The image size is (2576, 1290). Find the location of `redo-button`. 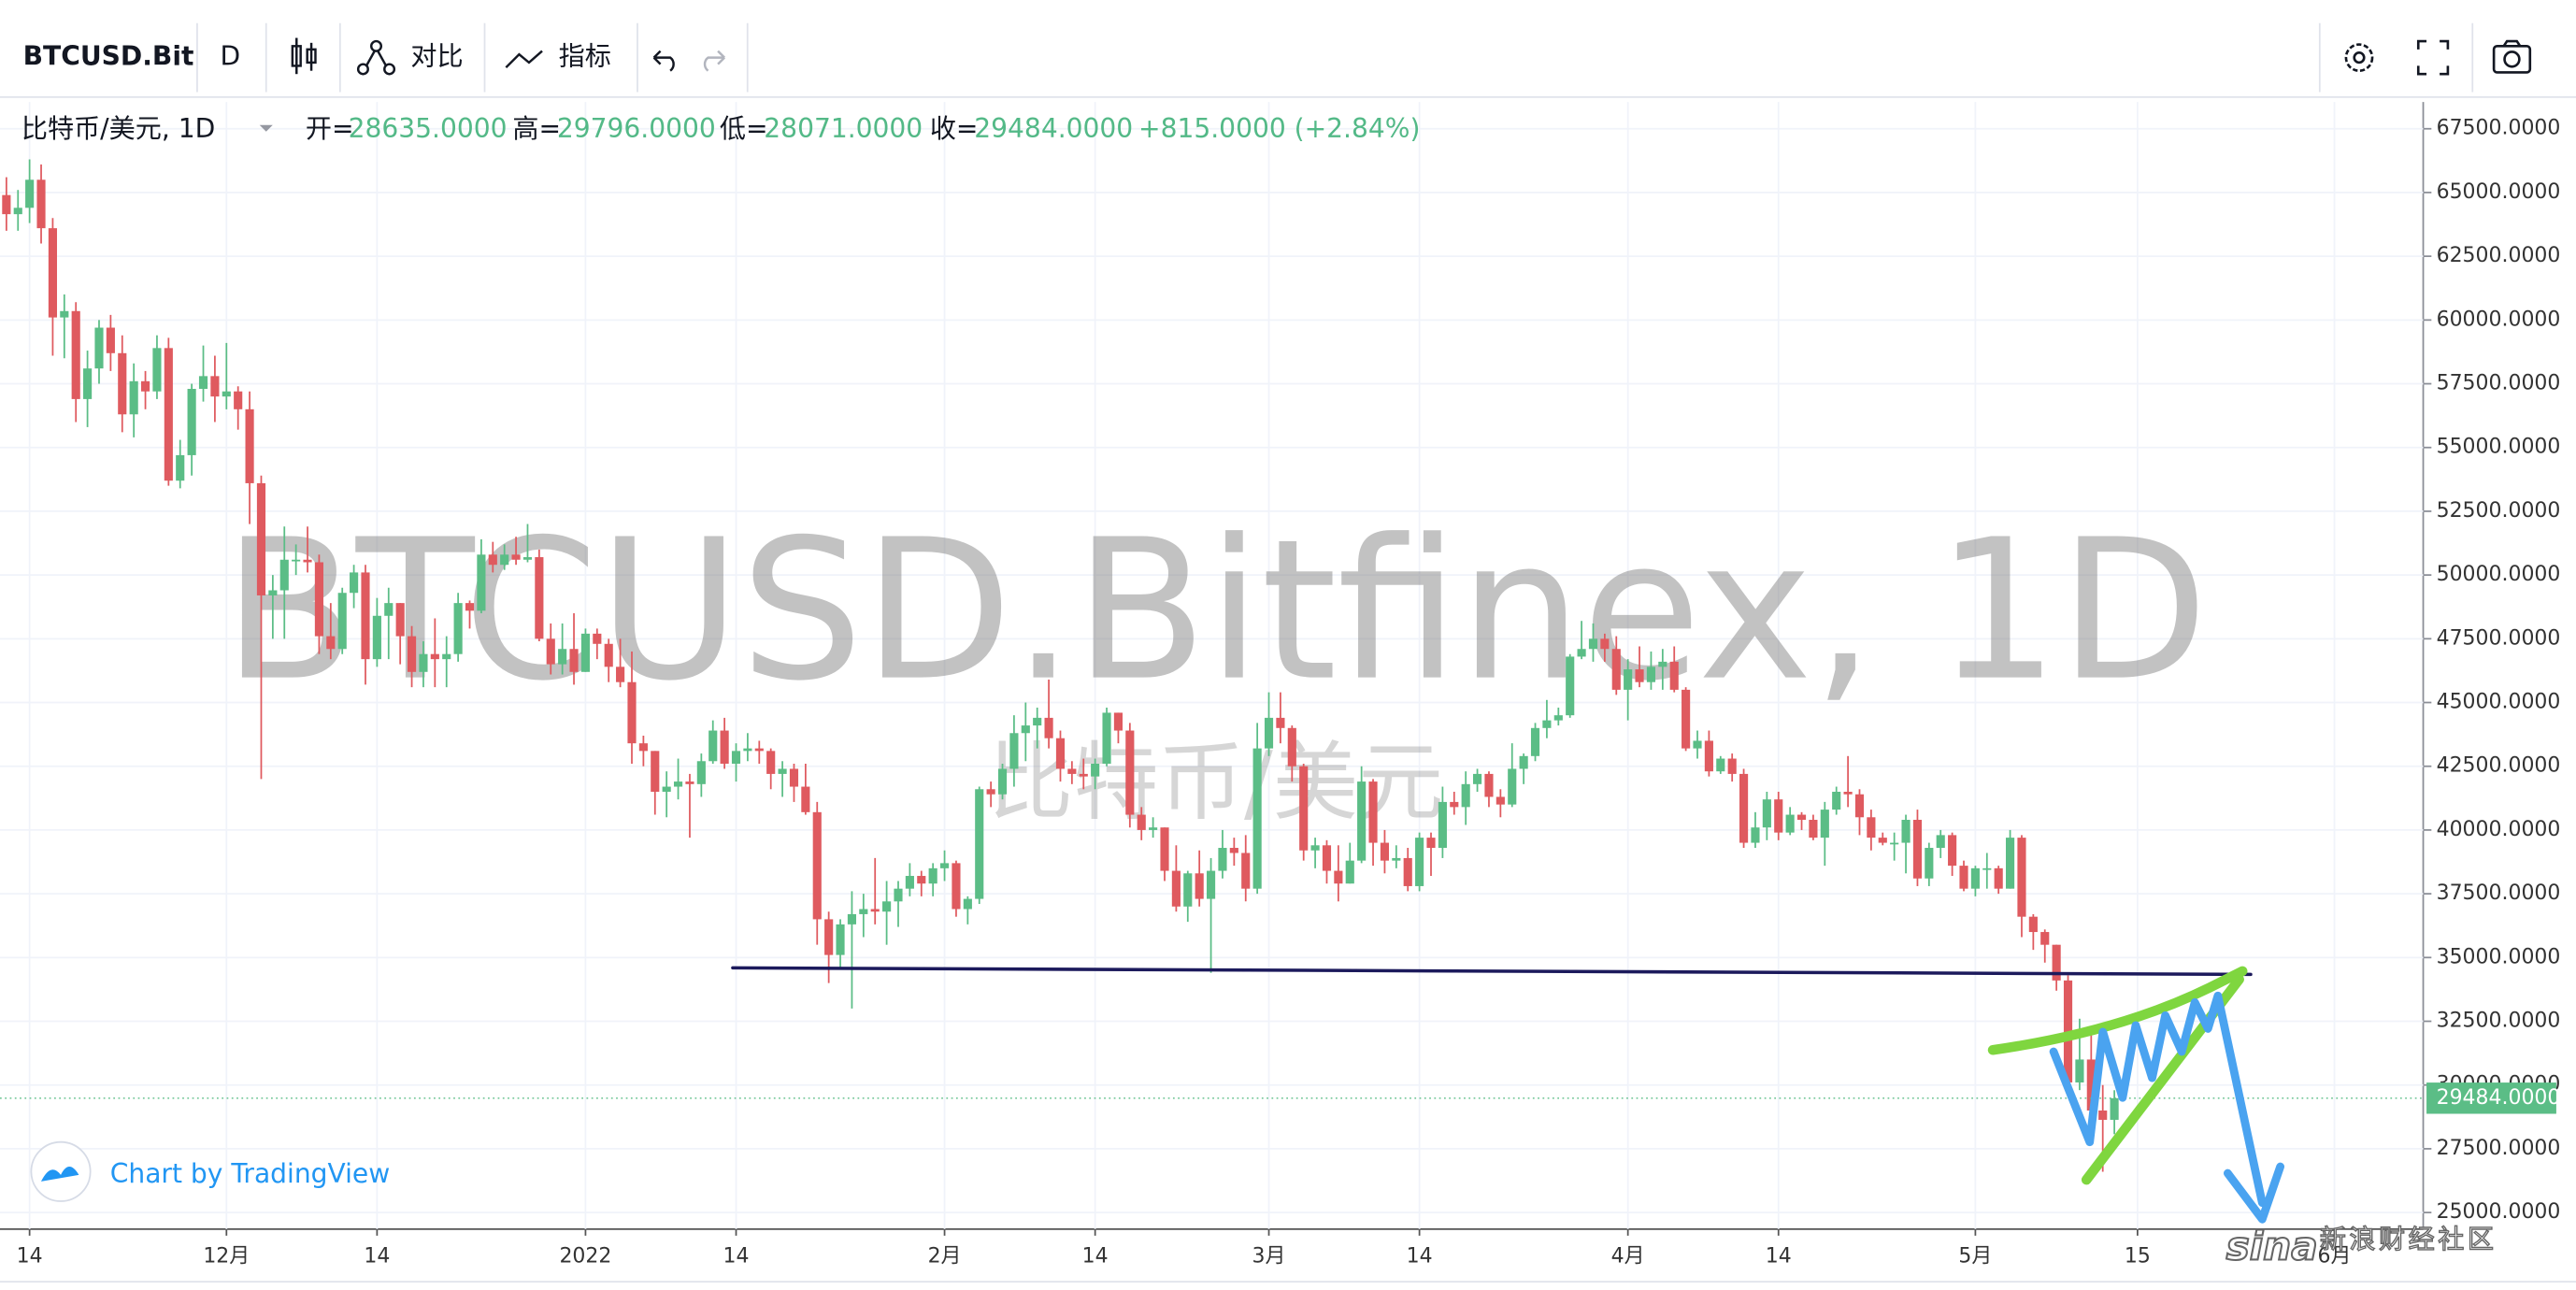

redo-button is located at coordinates (714, 61).